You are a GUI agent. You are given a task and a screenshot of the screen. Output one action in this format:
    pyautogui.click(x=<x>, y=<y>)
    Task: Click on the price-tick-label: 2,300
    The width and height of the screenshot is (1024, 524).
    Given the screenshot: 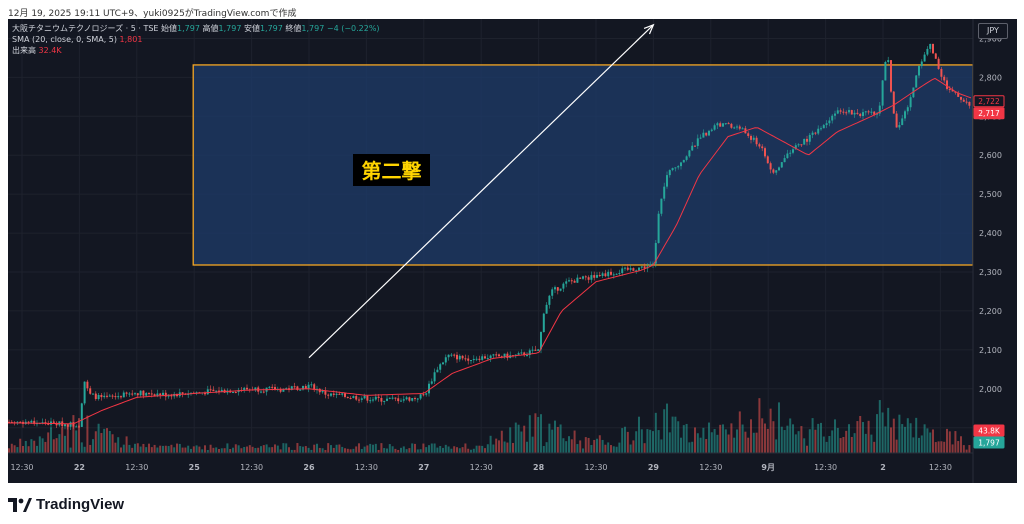 What is the action you would take?
    pyautogui.click(x=990, y=272)
    